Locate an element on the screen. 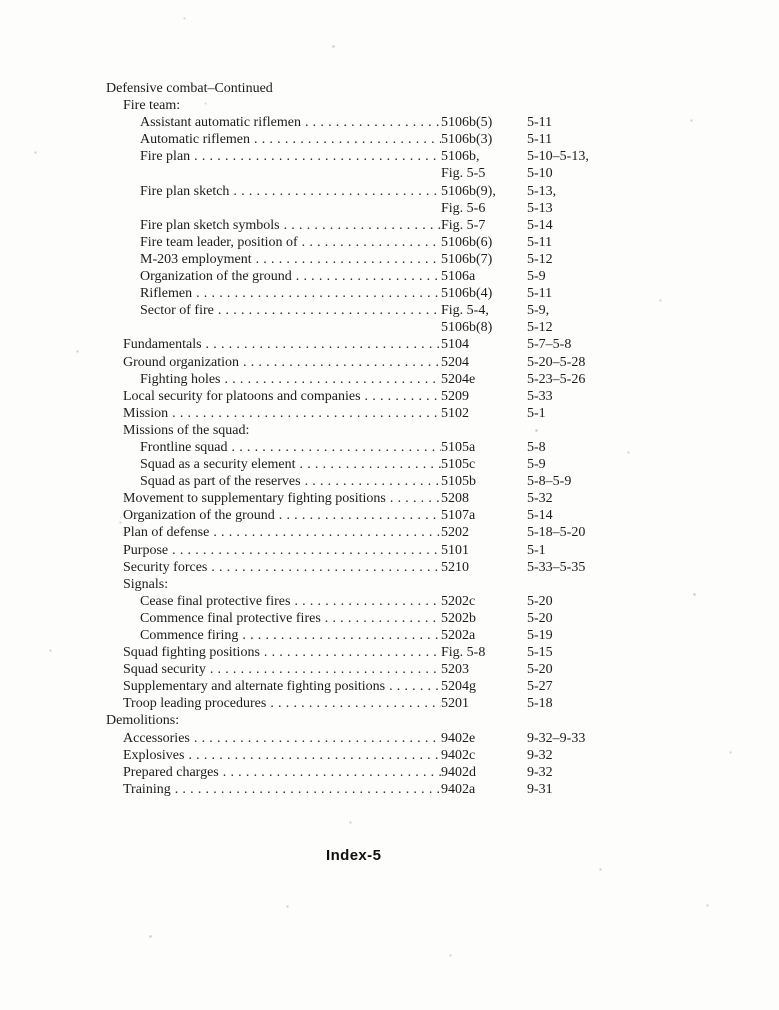 Image resolution: width=779 pixels, height=1010 pixels. index-row: Accessories 9402e 9-32–9-33 is located at coordinates (364, 738).